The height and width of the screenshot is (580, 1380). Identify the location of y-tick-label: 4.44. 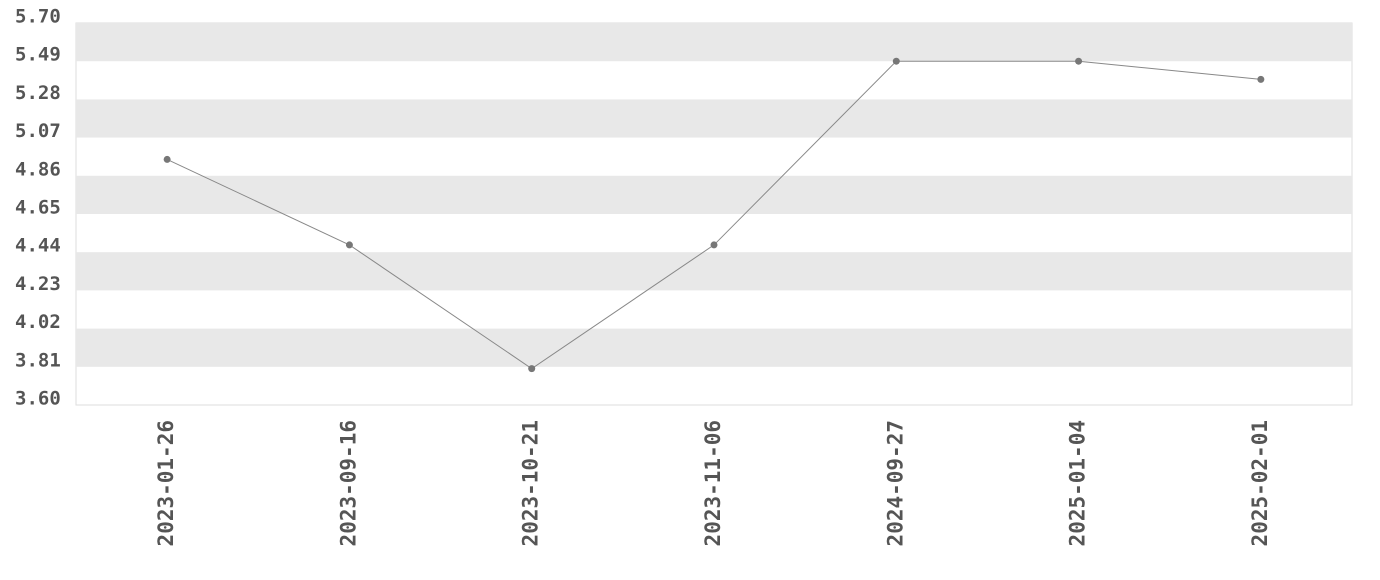
(38, 246).